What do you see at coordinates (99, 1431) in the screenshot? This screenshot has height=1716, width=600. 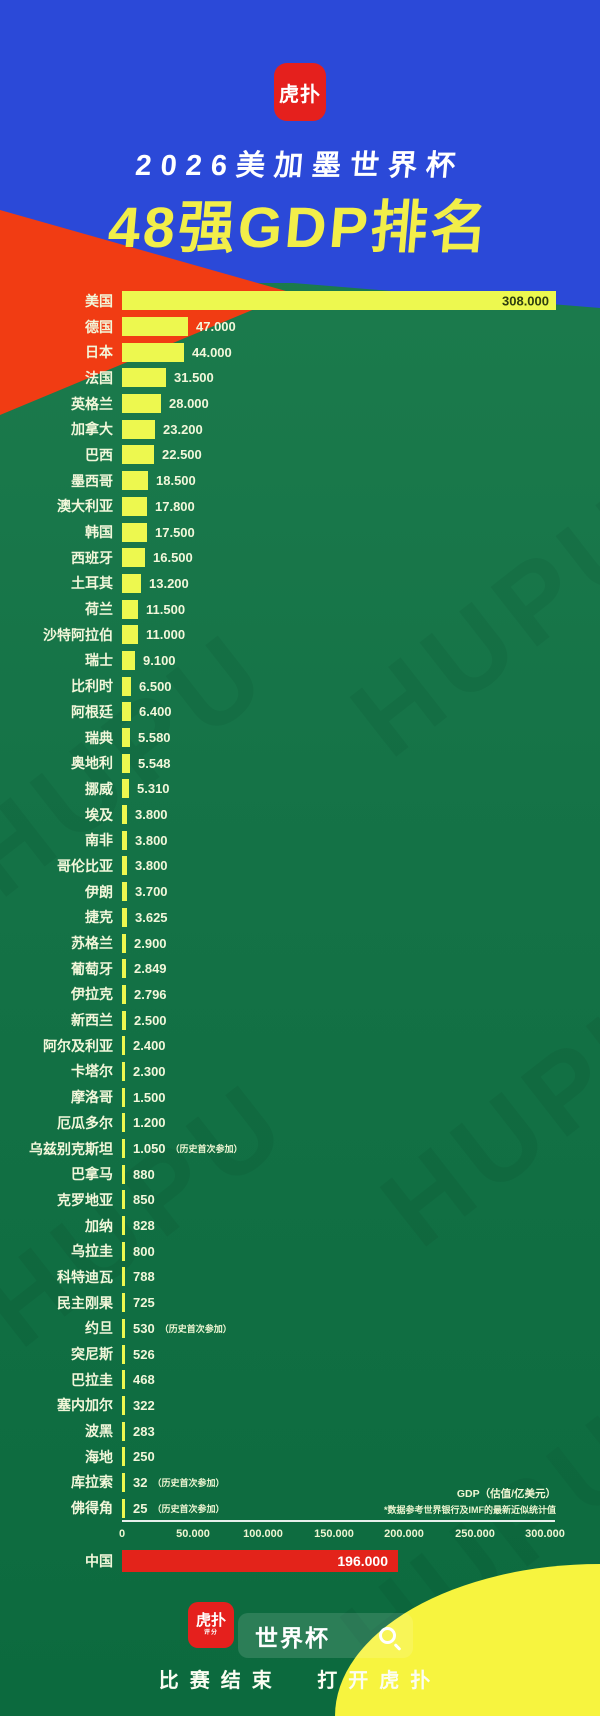 I see `row-label: 波黑` at bounding box center [99, 1431].